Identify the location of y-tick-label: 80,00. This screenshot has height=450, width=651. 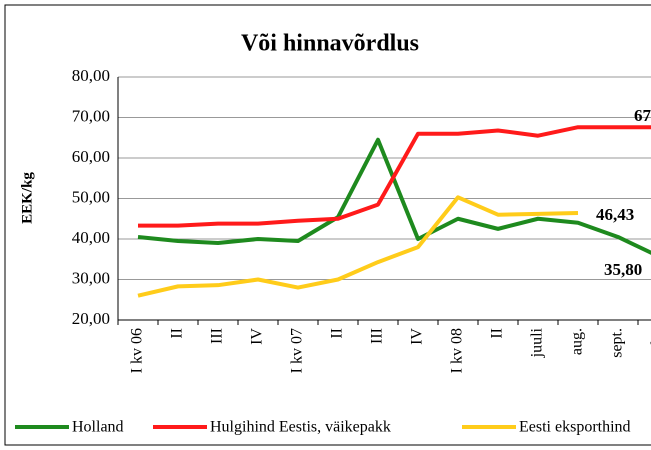
(91, 75).